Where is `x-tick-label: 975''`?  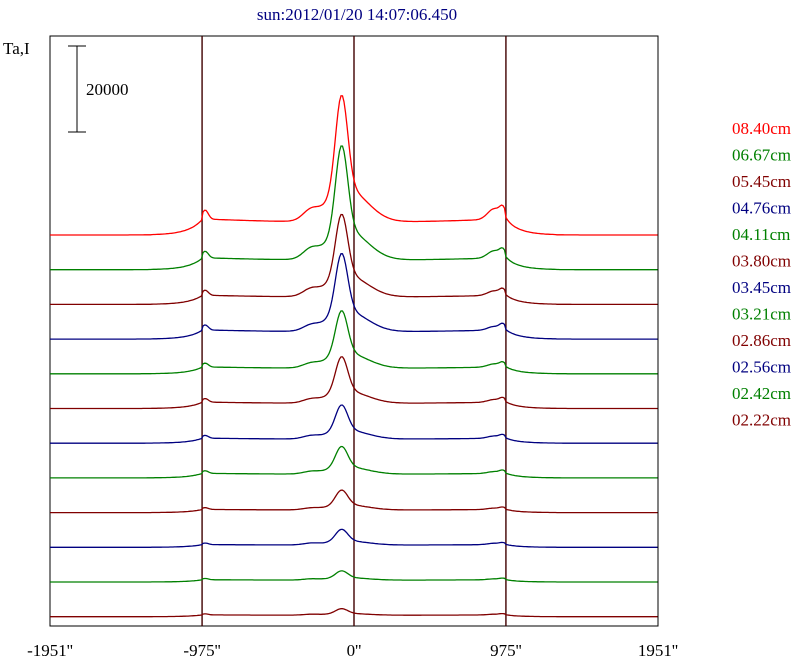 x-tick-label: 975'' is located at coordinates (506, 650).